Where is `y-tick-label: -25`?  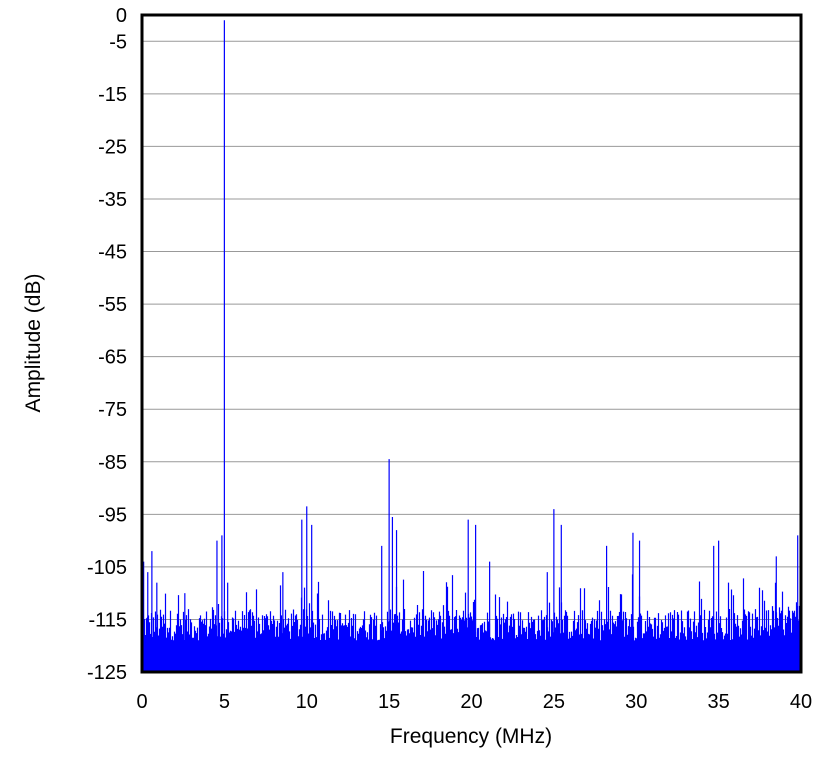
y-tick-label: -25 is located at coordinates (112, 147).